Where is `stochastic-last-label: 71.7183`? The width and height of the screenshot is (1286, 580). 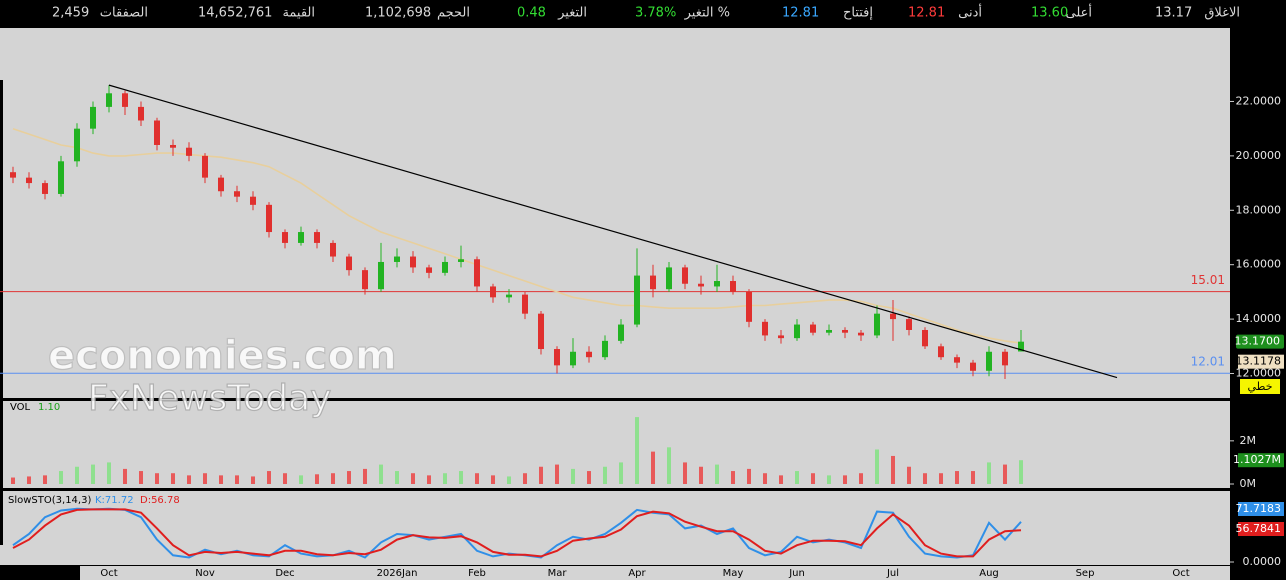
stochastic-last-label: 71.7183 is located at coordinates (1259, 508).